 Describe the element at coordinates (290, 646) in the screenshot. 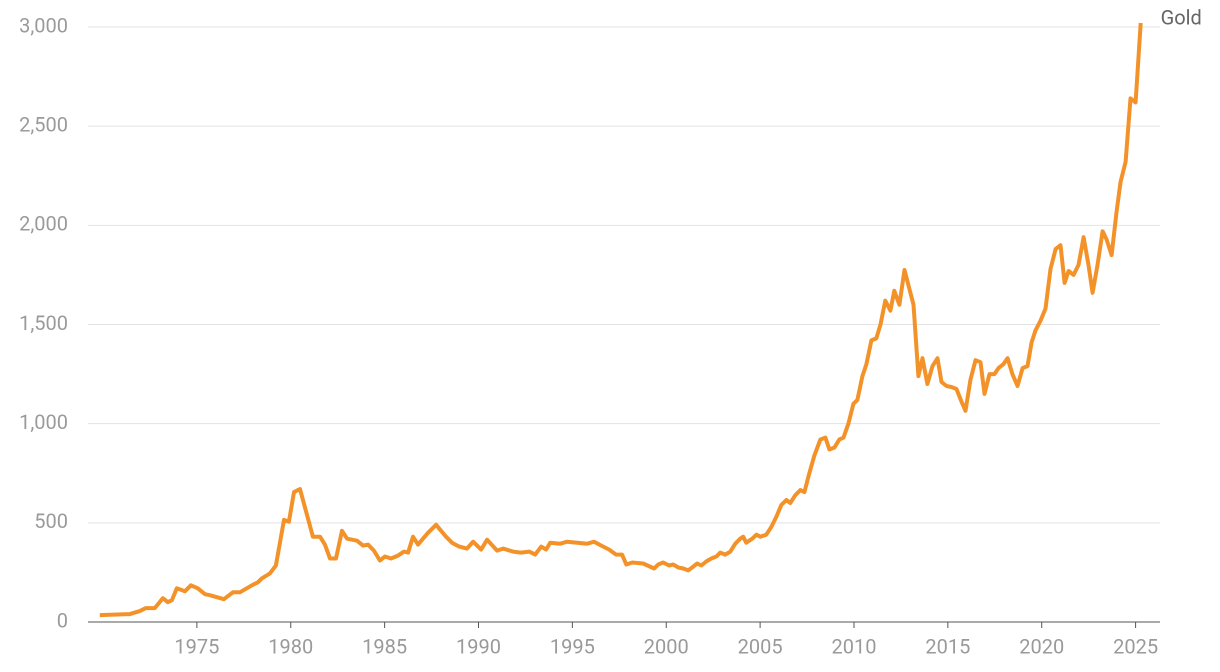

I see `x-tick-label: 1980` at that location.